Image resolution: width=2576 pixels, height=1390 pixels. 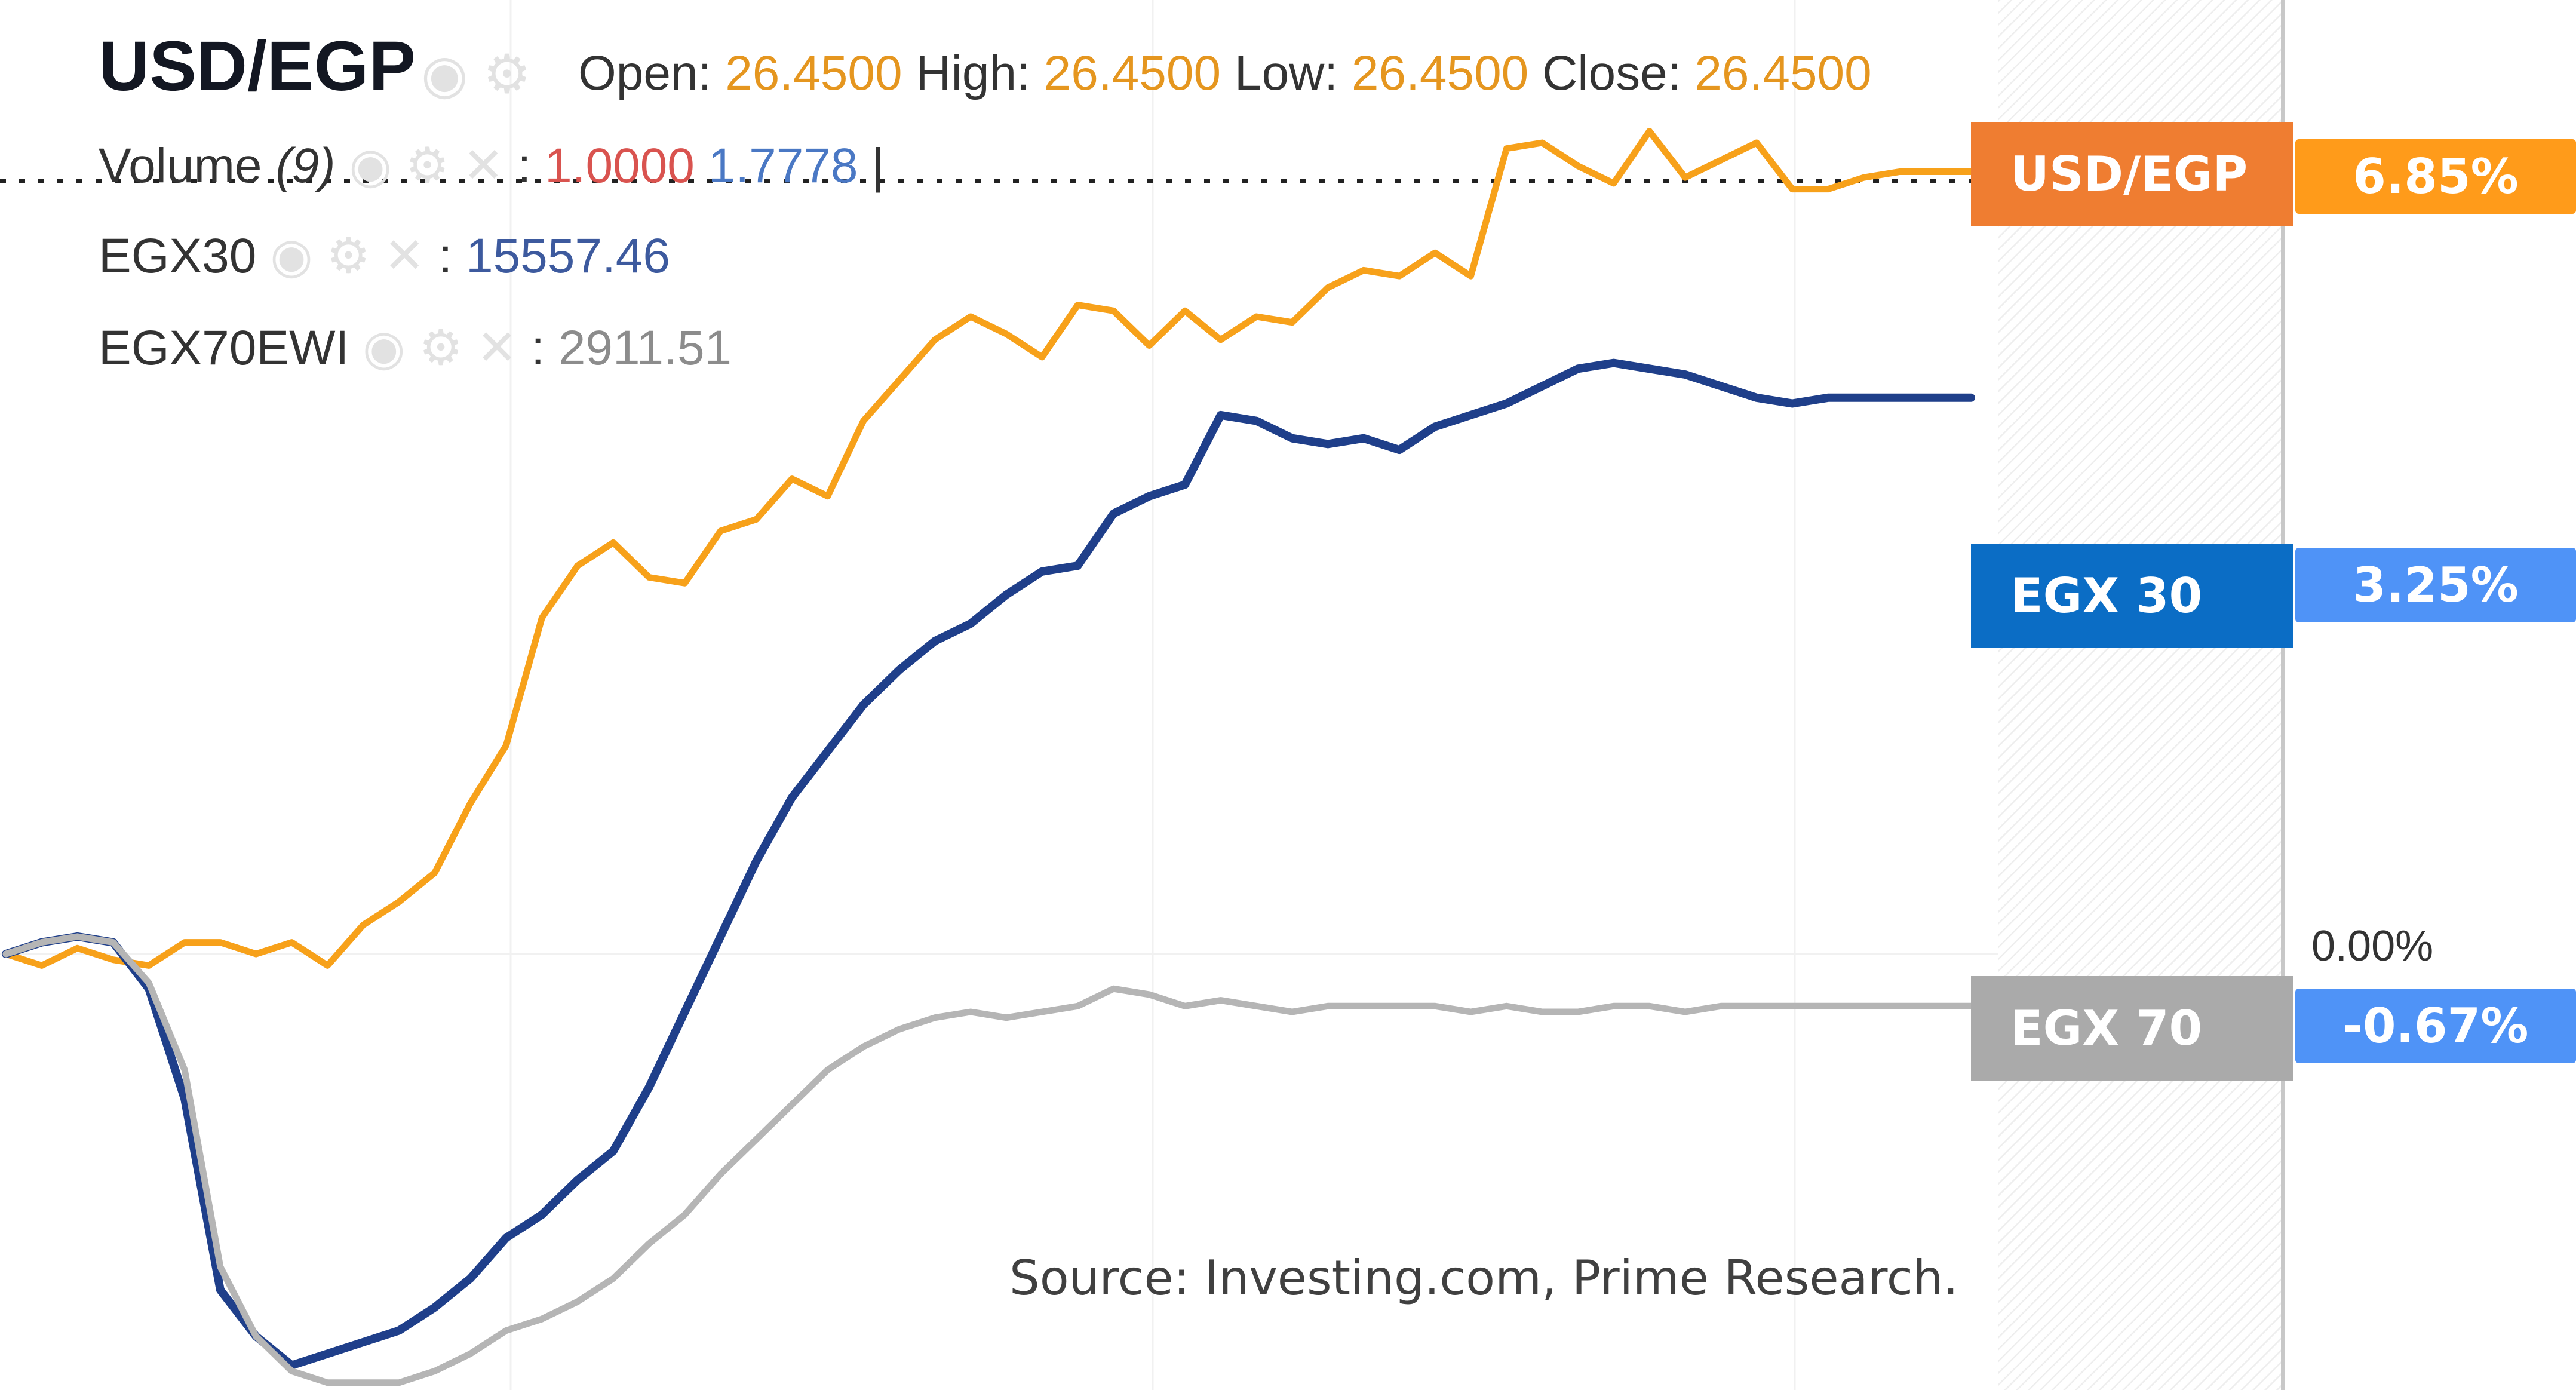 What do you see at coordinates (2132, 596) in the screenshot?
I see `series-tag-egx30: EGX 30` at bounding box center [2132, 596].